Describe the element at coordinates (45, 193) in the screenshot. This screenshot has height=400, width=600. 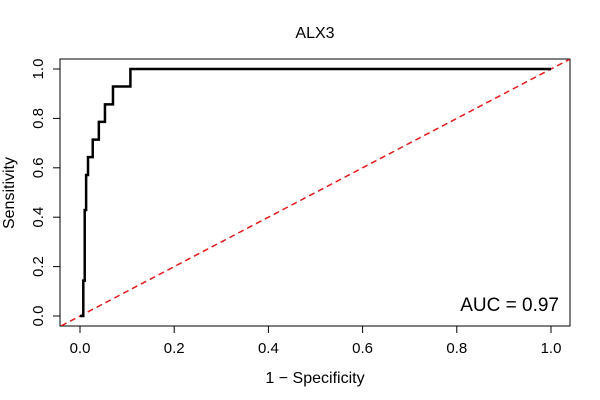
I see `y-axis: 0.0 0.2 0.4 0.6 0.8 1.0` at that location.